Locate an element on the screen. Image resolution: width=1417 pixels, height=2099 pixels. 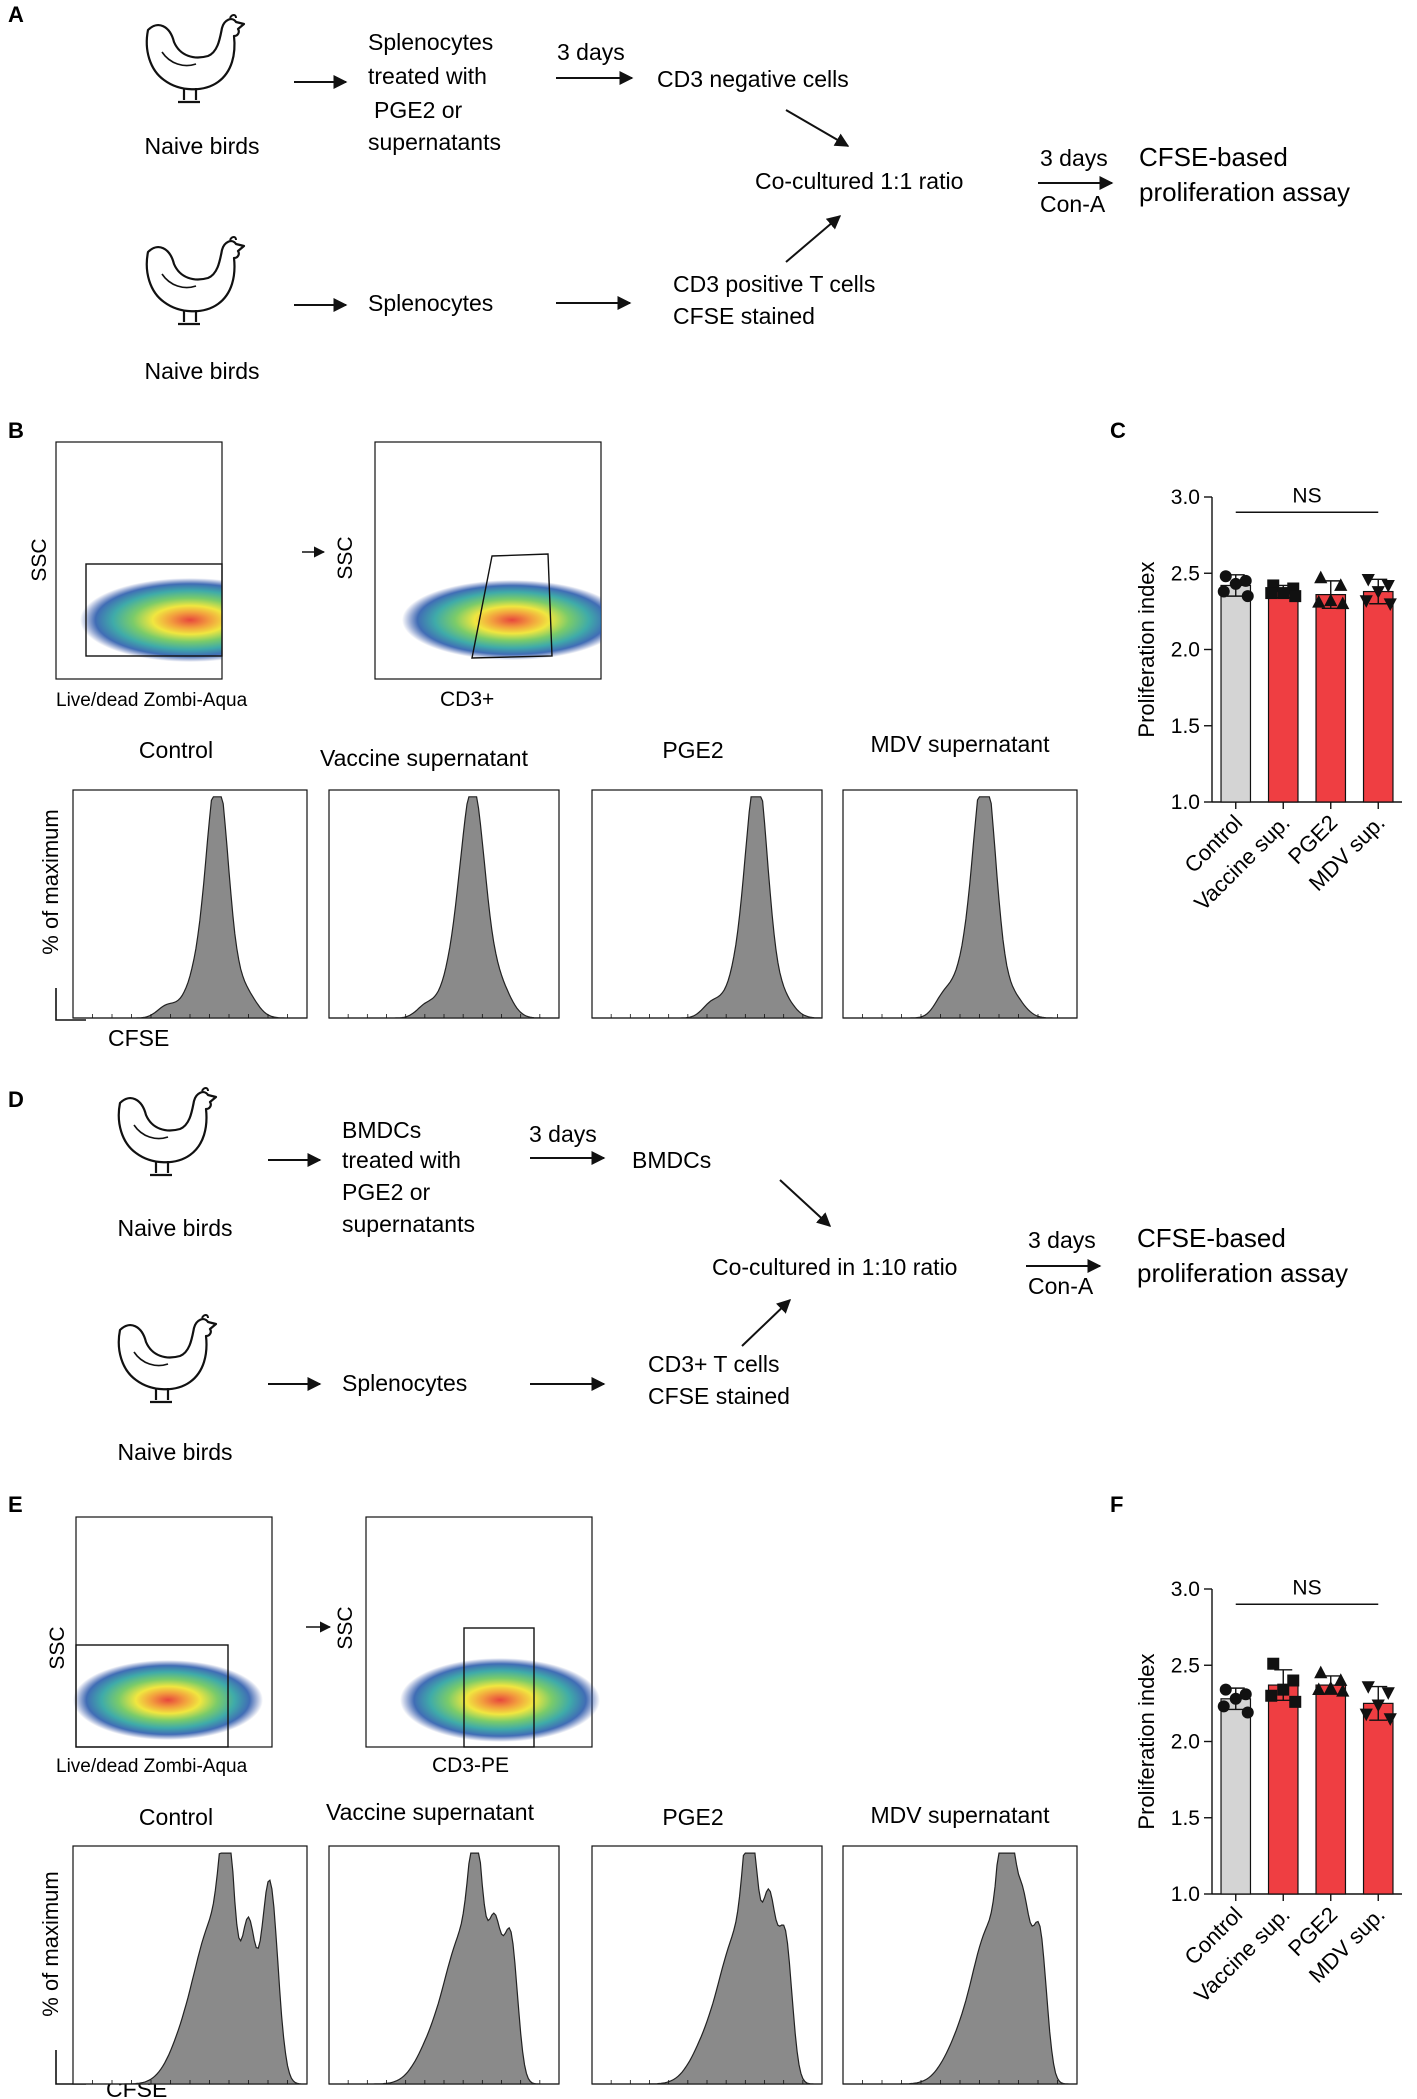
xlabel-cd3: CD3+ is located at coordinates (467, 699).